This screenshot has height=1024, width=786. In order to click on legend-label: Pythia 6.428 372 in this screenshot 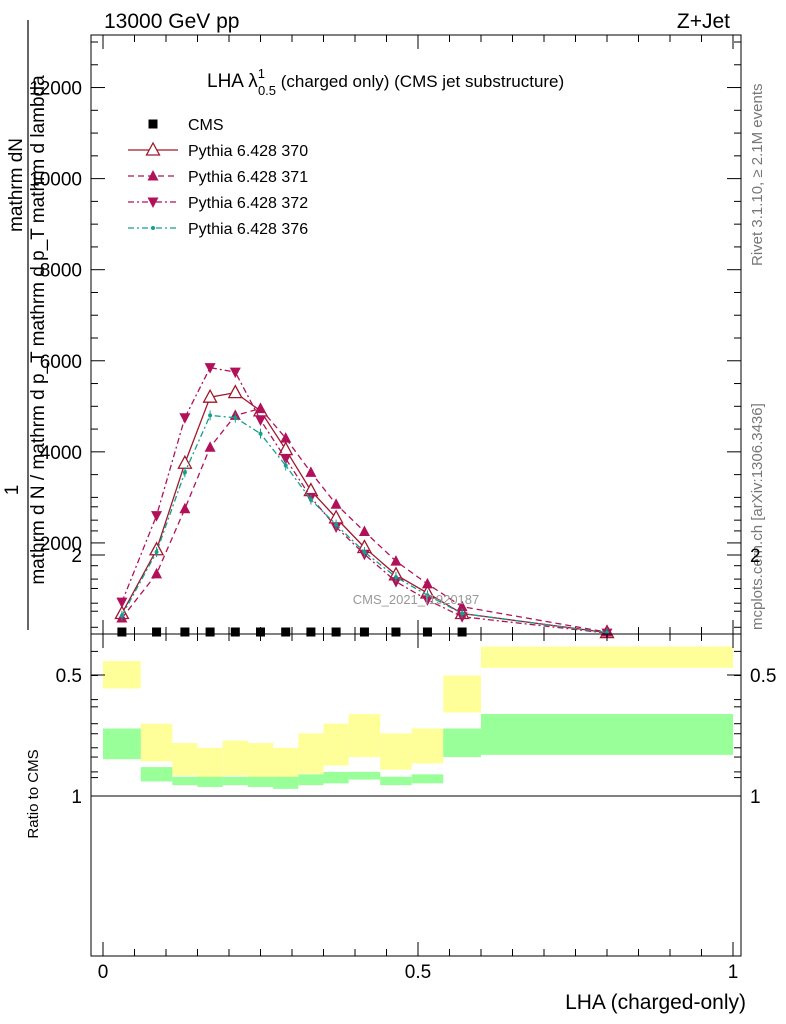, I will do `click(248, 203)`.